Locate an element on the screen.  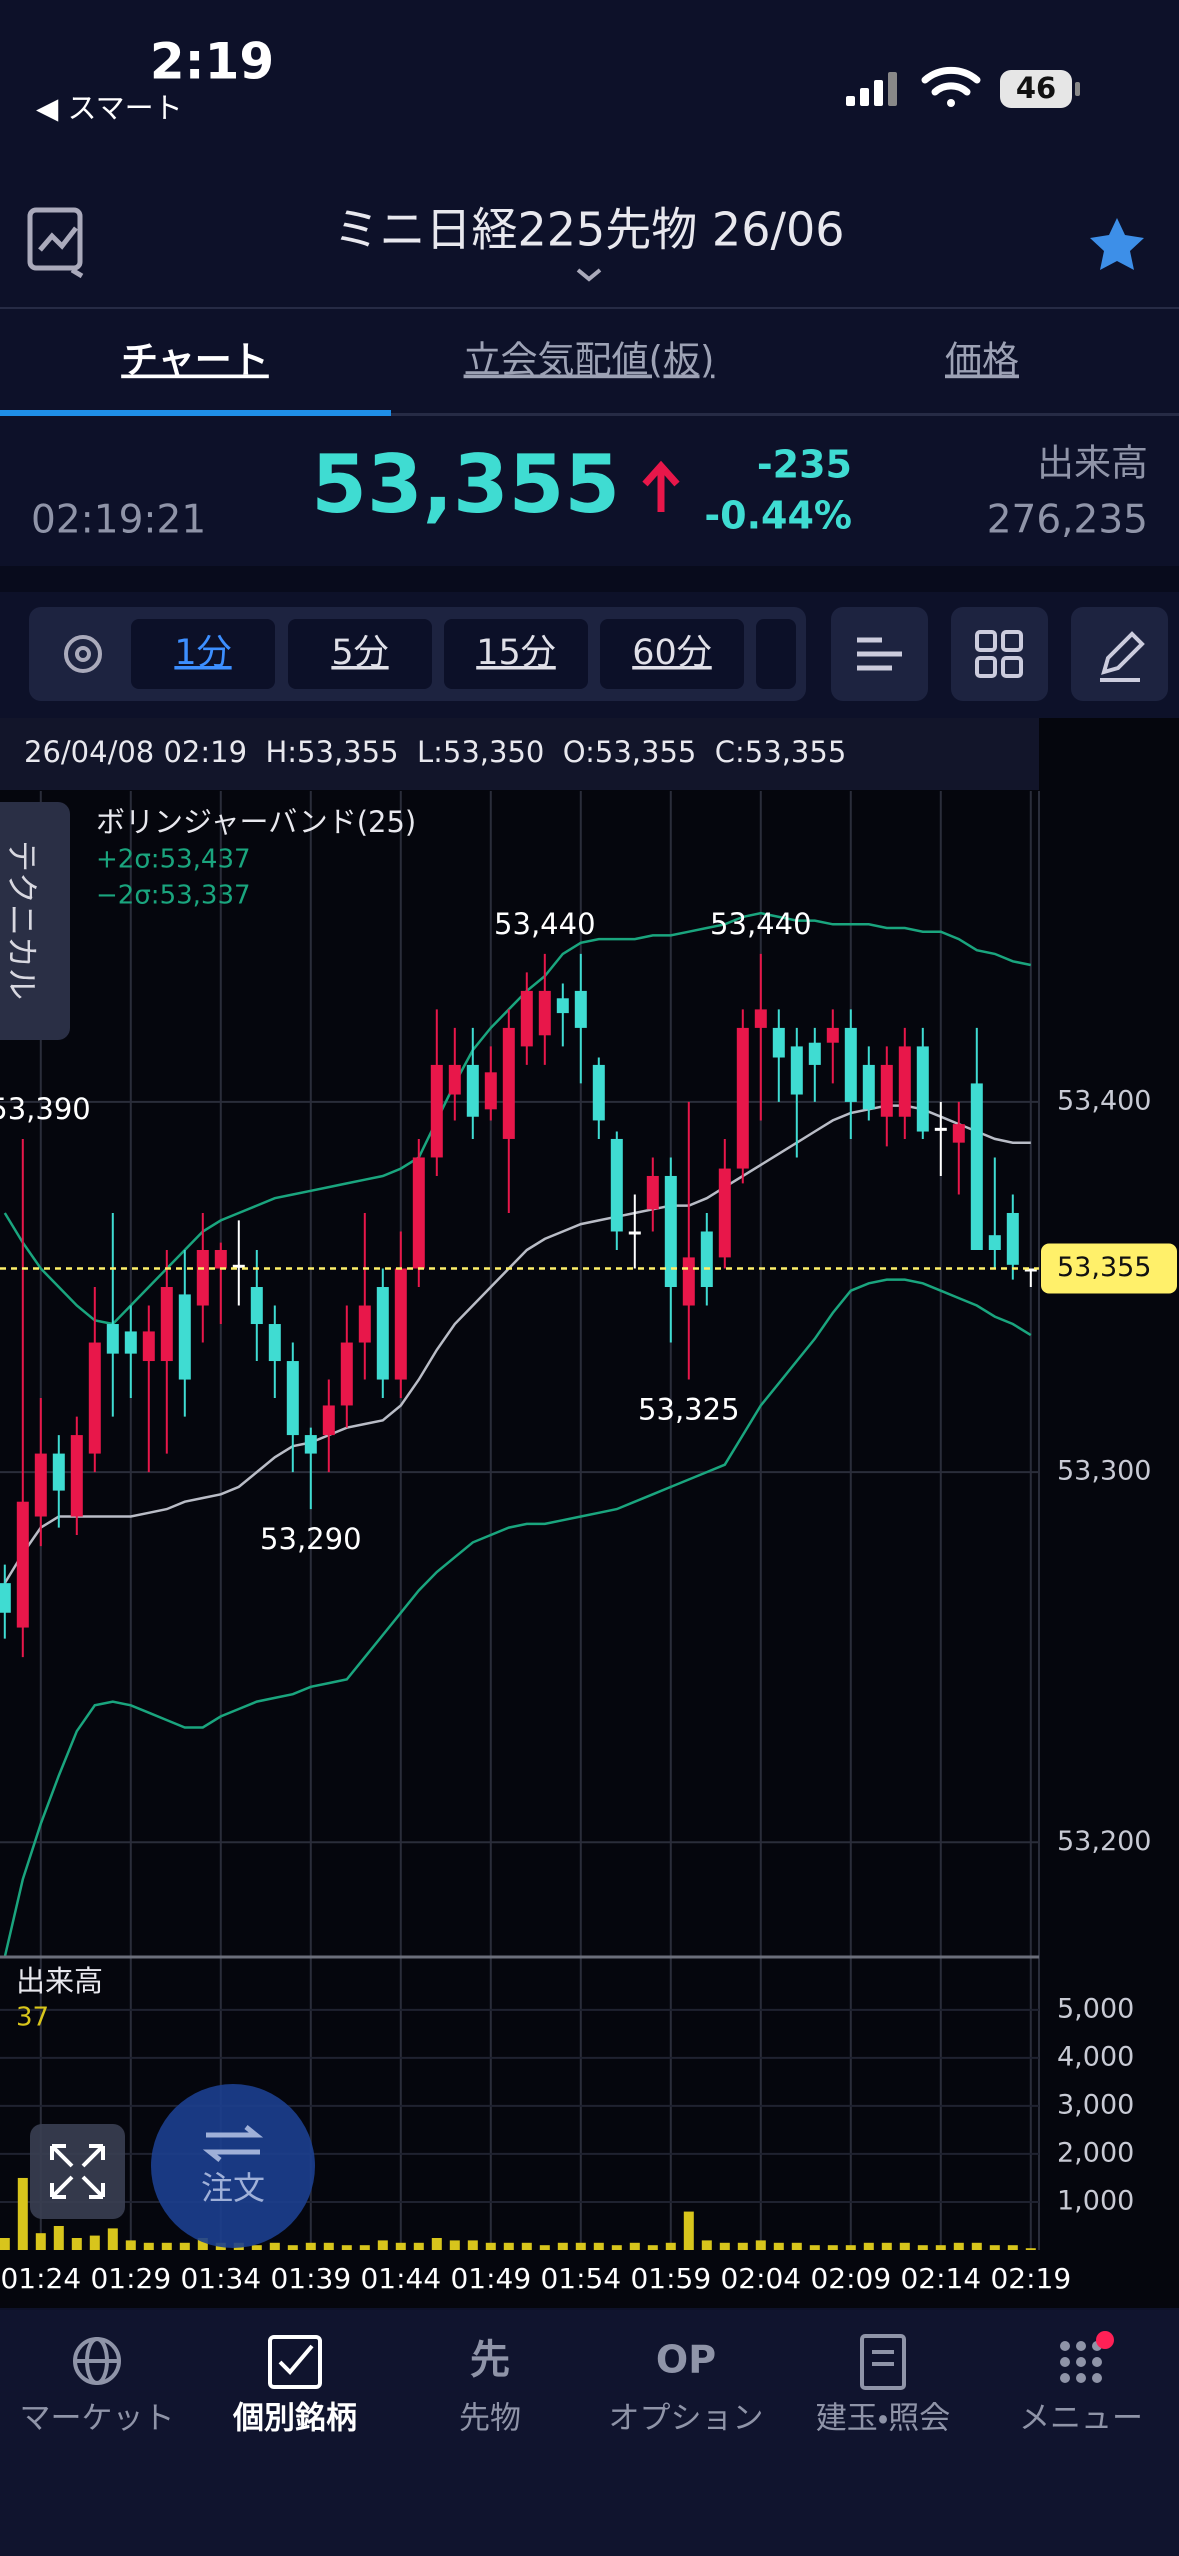
layout-icon is located at coordinates (999, 654).